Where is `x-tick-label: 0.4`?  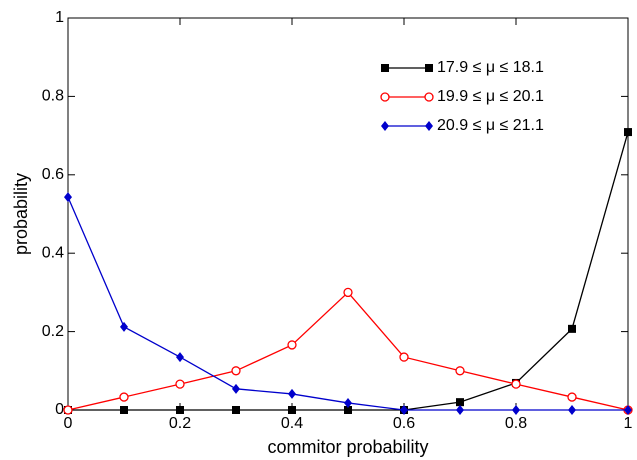
x-tick-label: 0.4 is located at coordinates (292, 423).